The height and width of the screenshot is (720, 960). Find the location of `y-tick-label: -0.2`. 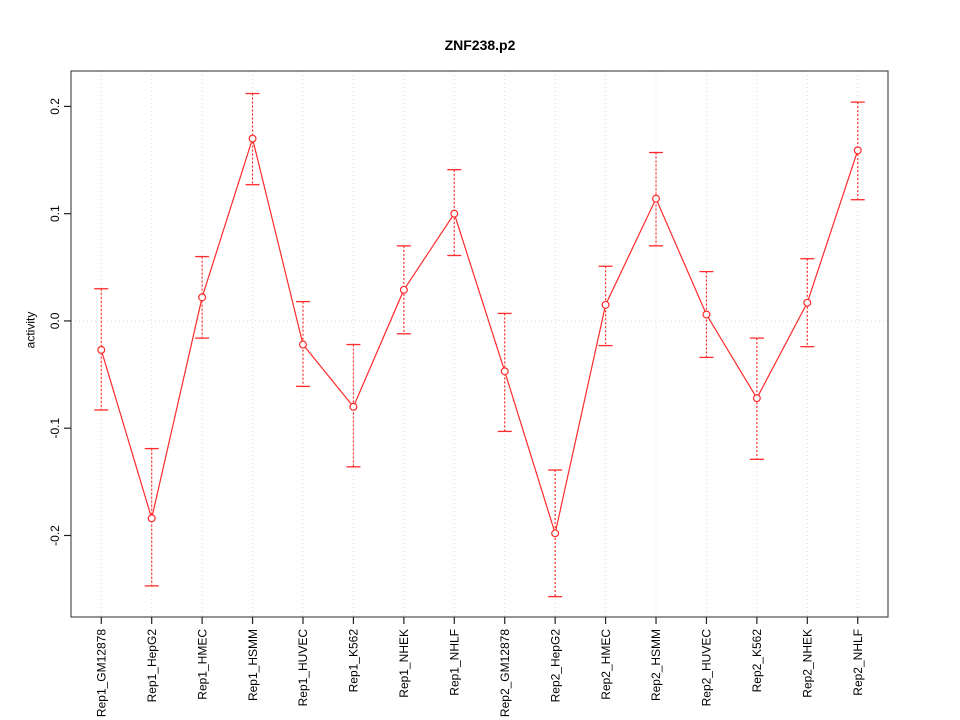

y-tick-label: -0.2 is located at coordinates (55, 535).